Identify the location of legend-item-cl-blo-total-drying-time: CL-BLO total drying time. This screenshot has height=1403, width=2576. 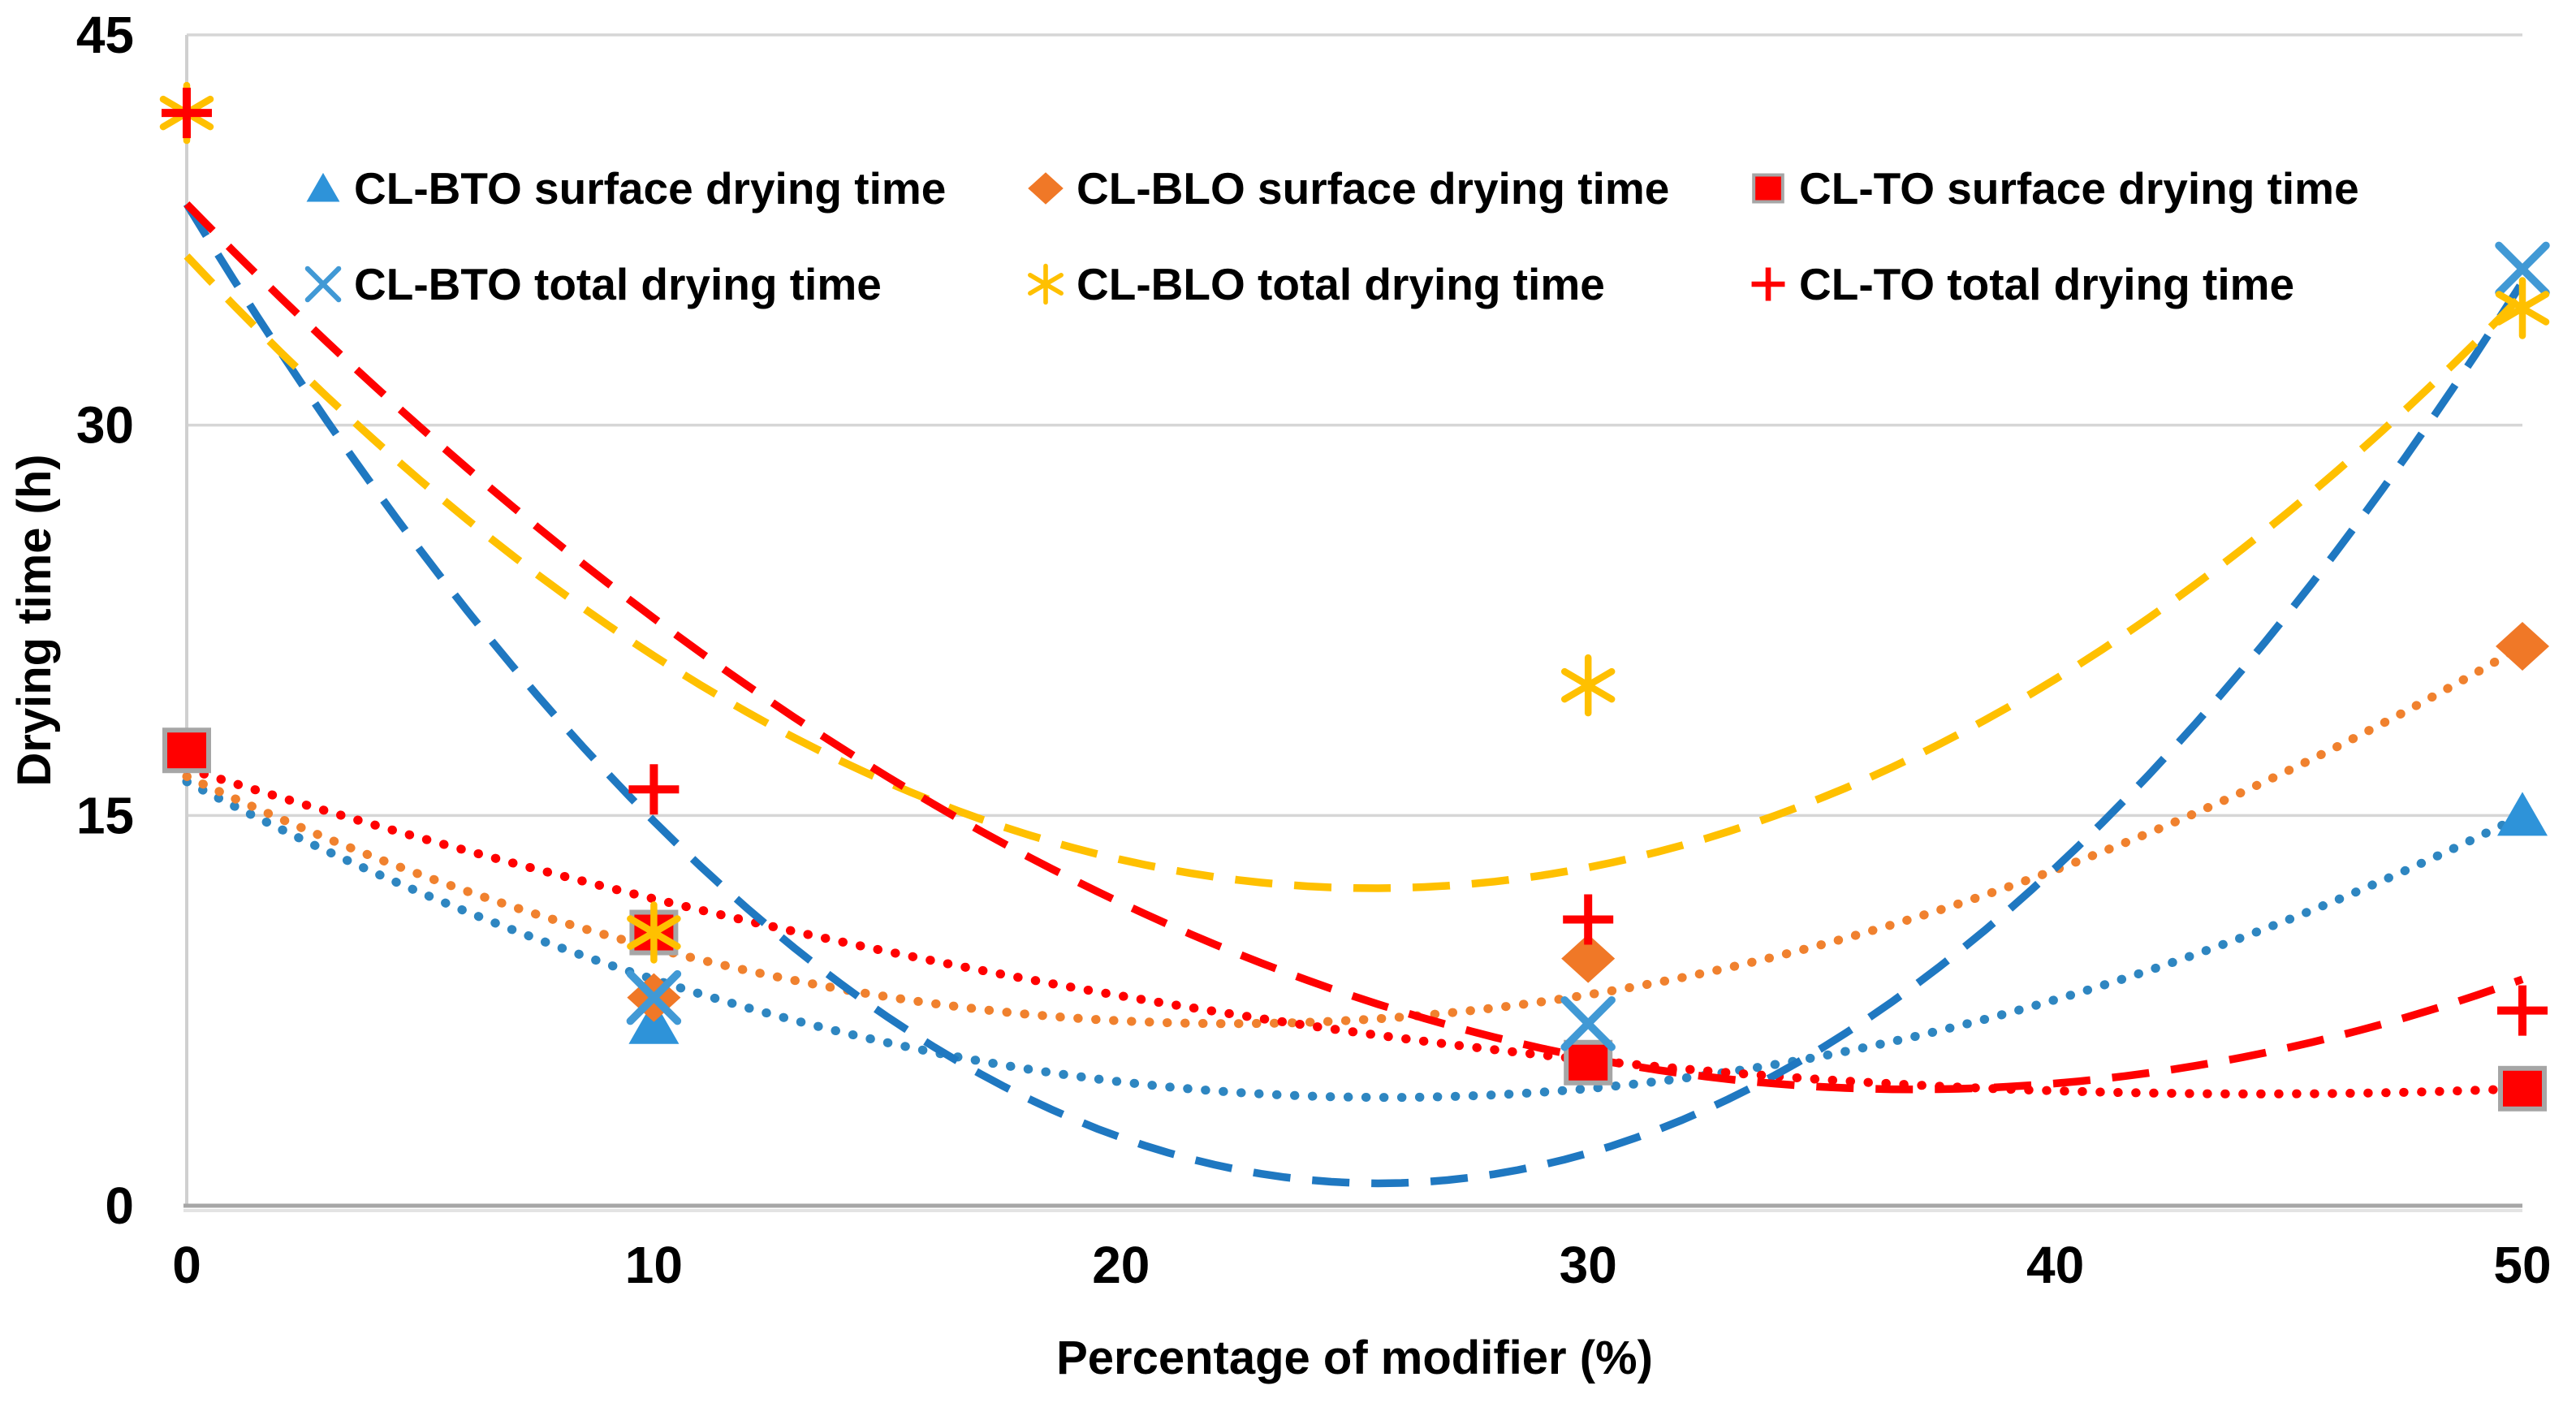
(1316, 284).